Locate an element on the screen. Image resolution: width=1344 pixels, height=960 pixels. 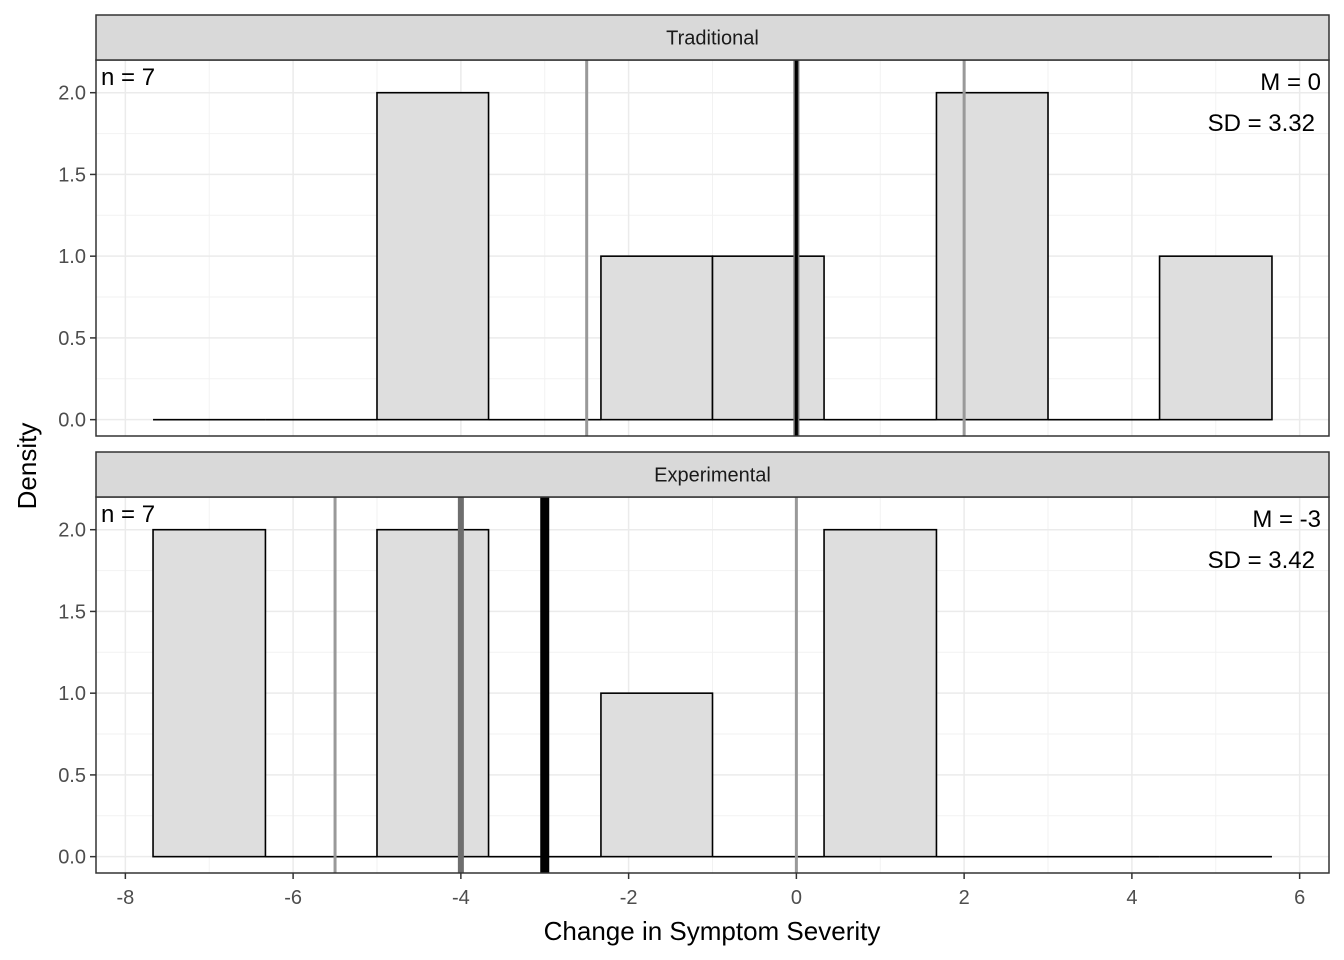
x-tick-label: 0 is located at coordinates (796, 898).